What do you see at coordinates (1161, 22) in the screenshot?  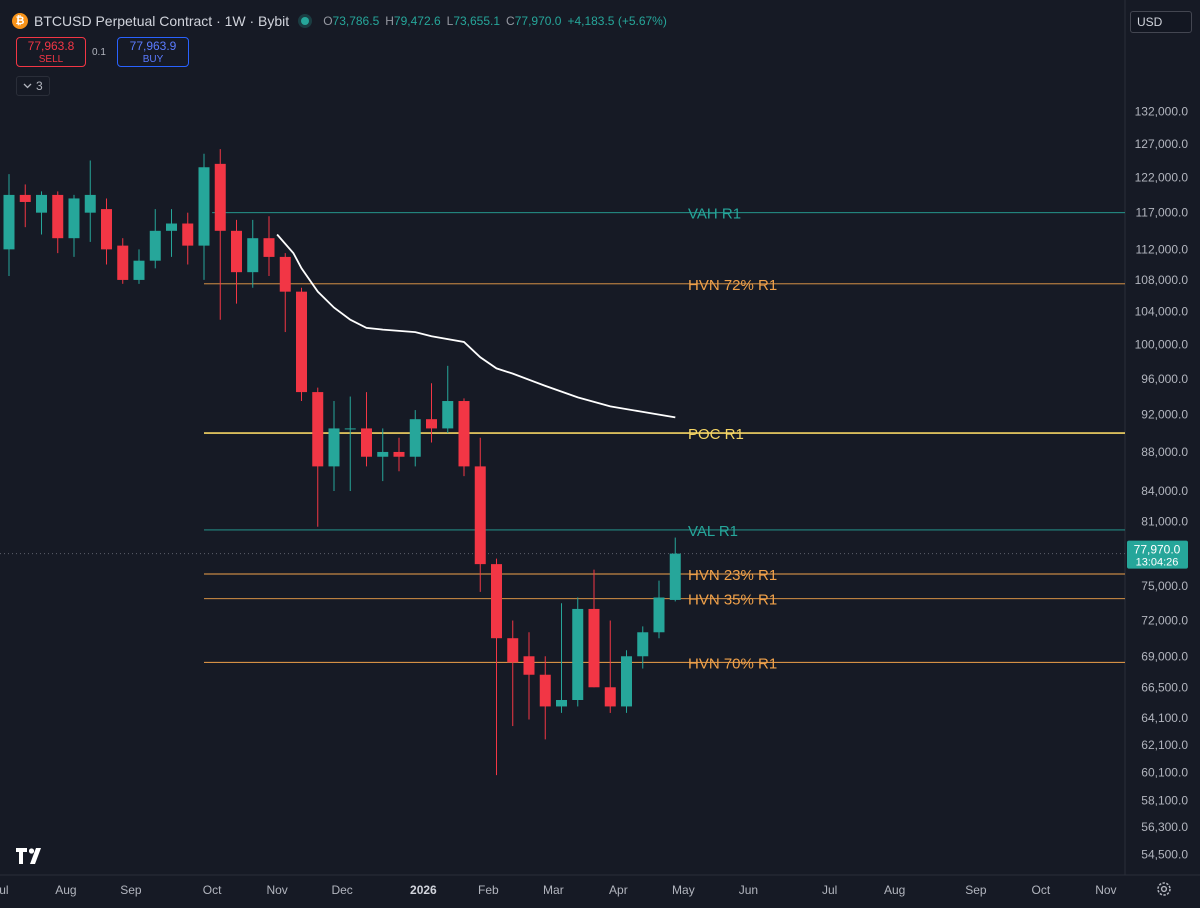 I see `currency-select: USD` at bounding box center [1161, 22].